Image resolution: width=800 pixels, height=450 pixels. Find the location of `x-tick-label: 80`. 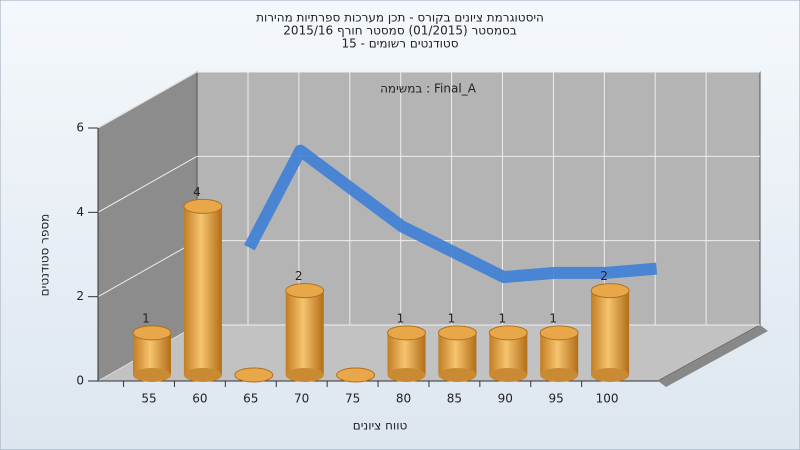

x-tick-label: 80 is located at coordinates (403, 399).